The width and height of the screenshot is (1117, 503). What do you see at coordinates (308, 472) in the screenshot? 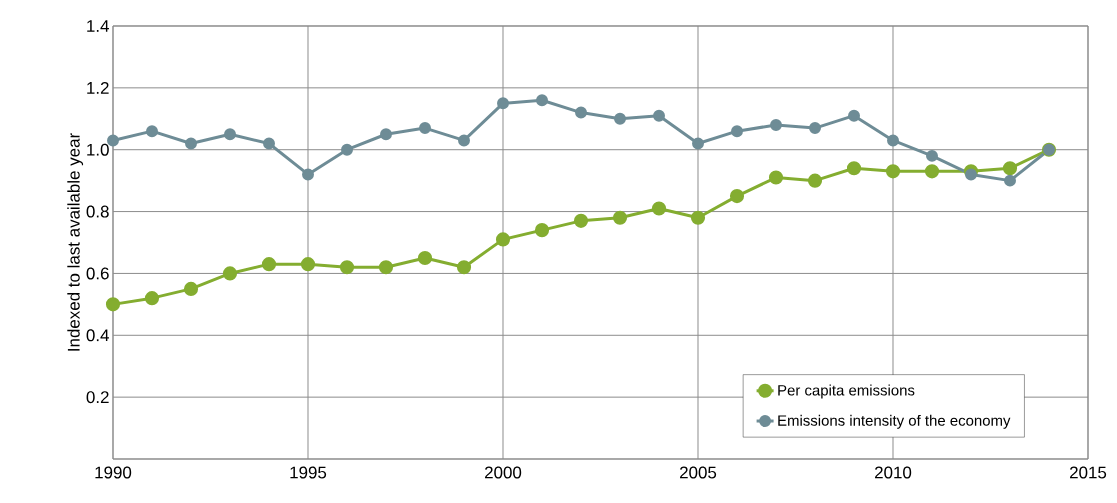
I see `x-tick-label: 1995` at bounding box center [308, 472].